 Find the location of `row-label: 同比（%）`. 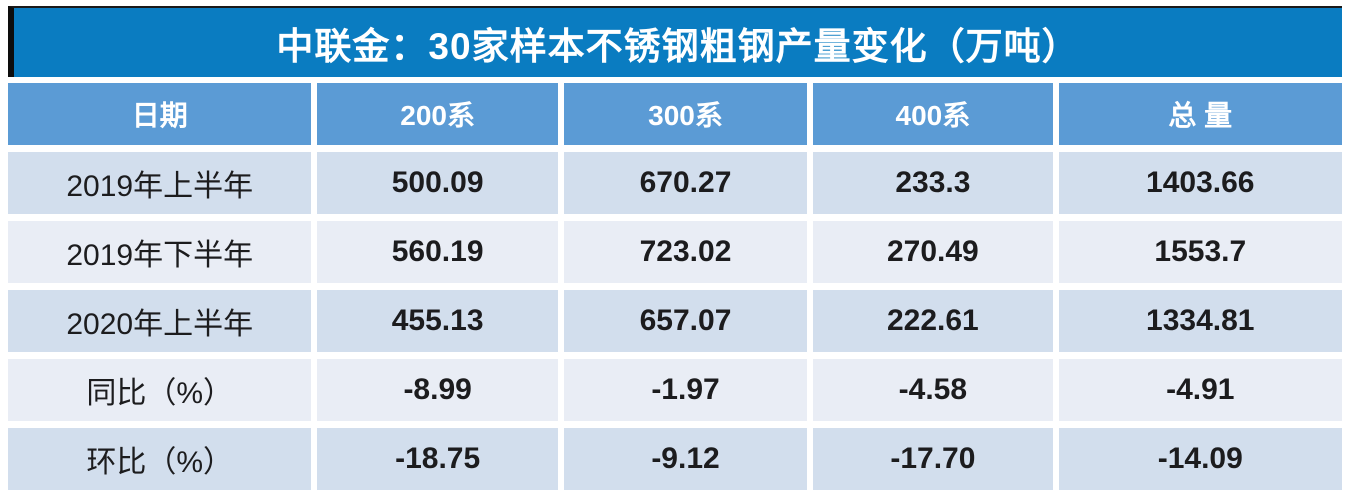

row-label: 同比（%） is located at coordinates (160, 390).